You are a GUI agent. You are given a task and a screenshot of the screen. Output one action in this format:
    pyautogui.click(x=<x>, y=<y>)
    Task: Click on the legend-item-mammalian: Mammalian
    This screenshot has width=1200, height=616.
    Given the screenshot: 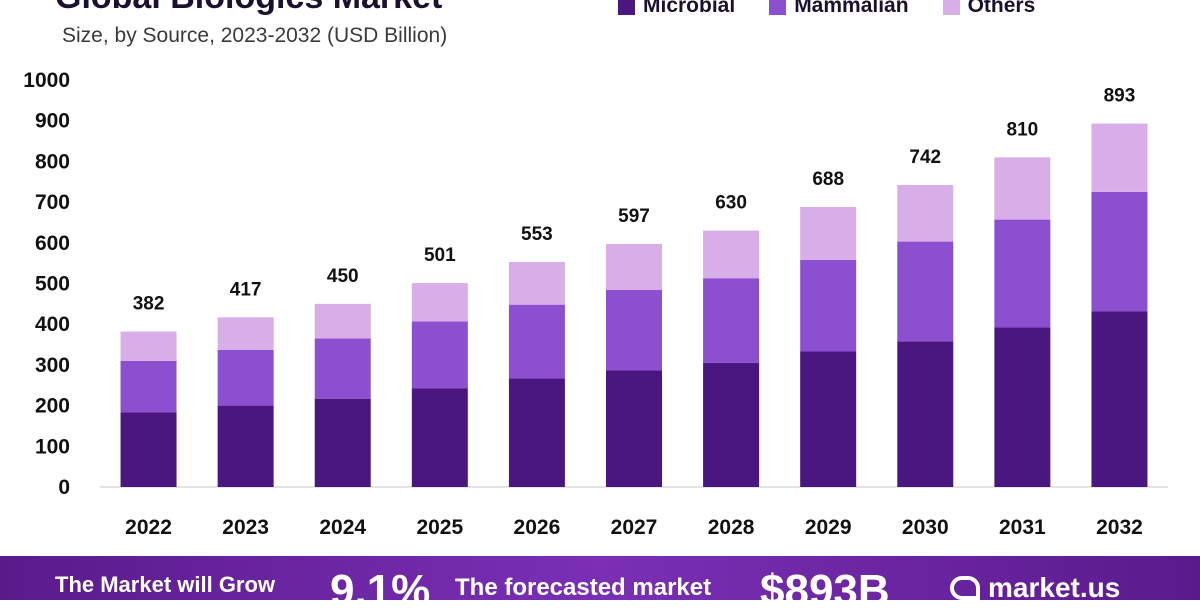 What is the action you would take?
    pyautogui.click(x=839, y=9)
    